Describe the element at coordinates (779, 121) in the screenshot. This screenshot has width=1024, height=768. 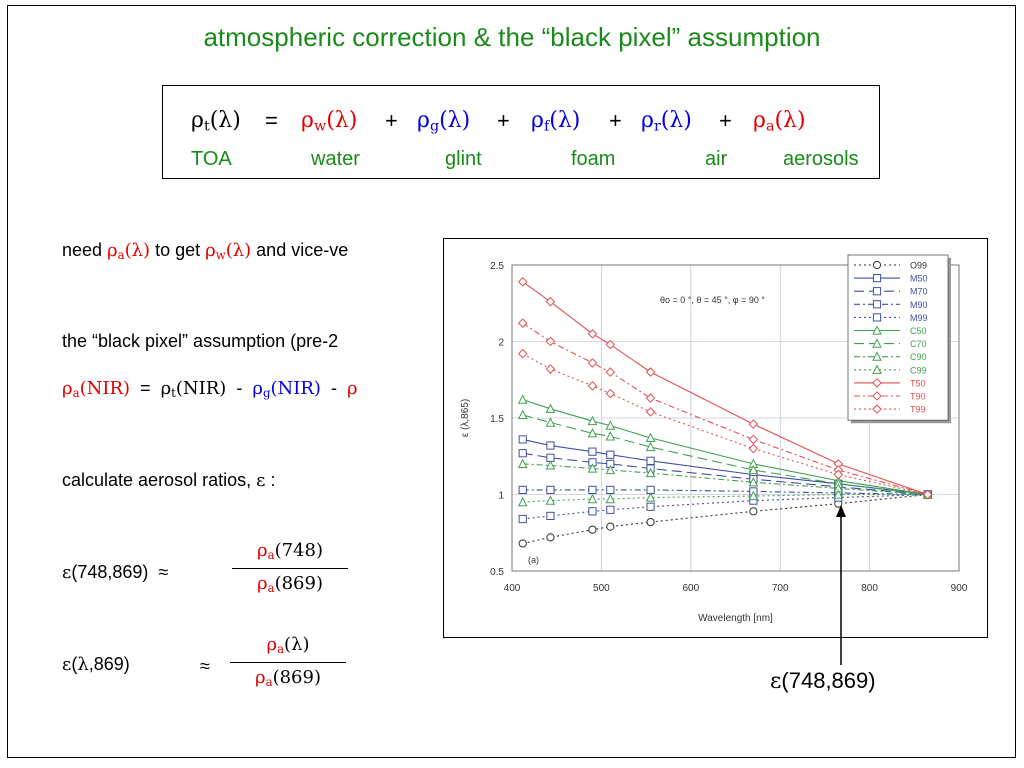
I see `eq-term-aerosols: ρa(λ)` at that location.